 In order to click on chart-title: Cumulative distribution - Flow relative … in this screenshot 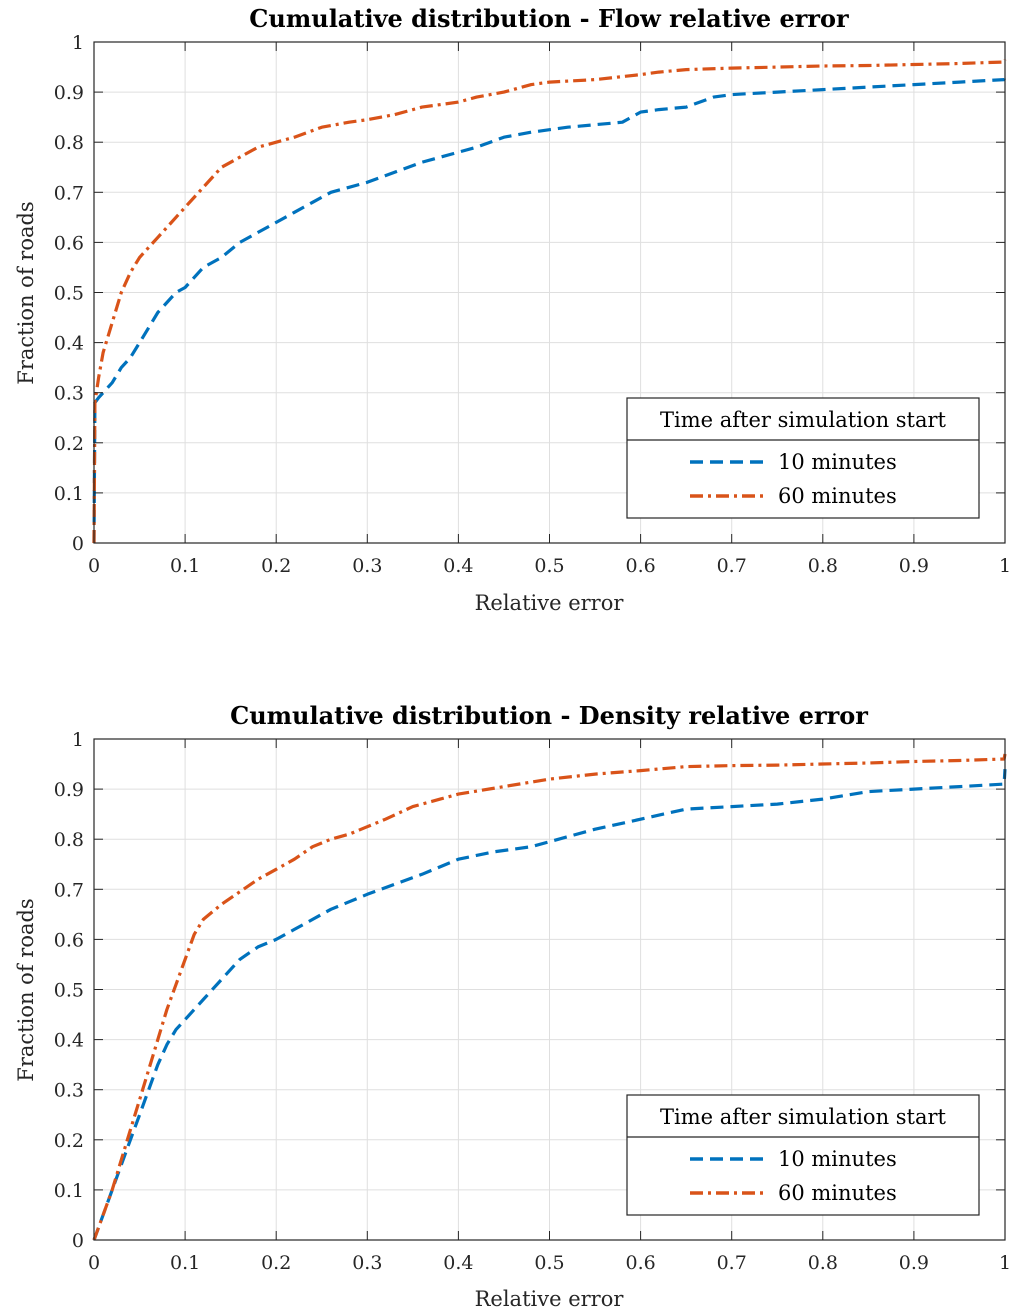, I will do `click(549, 18)`.